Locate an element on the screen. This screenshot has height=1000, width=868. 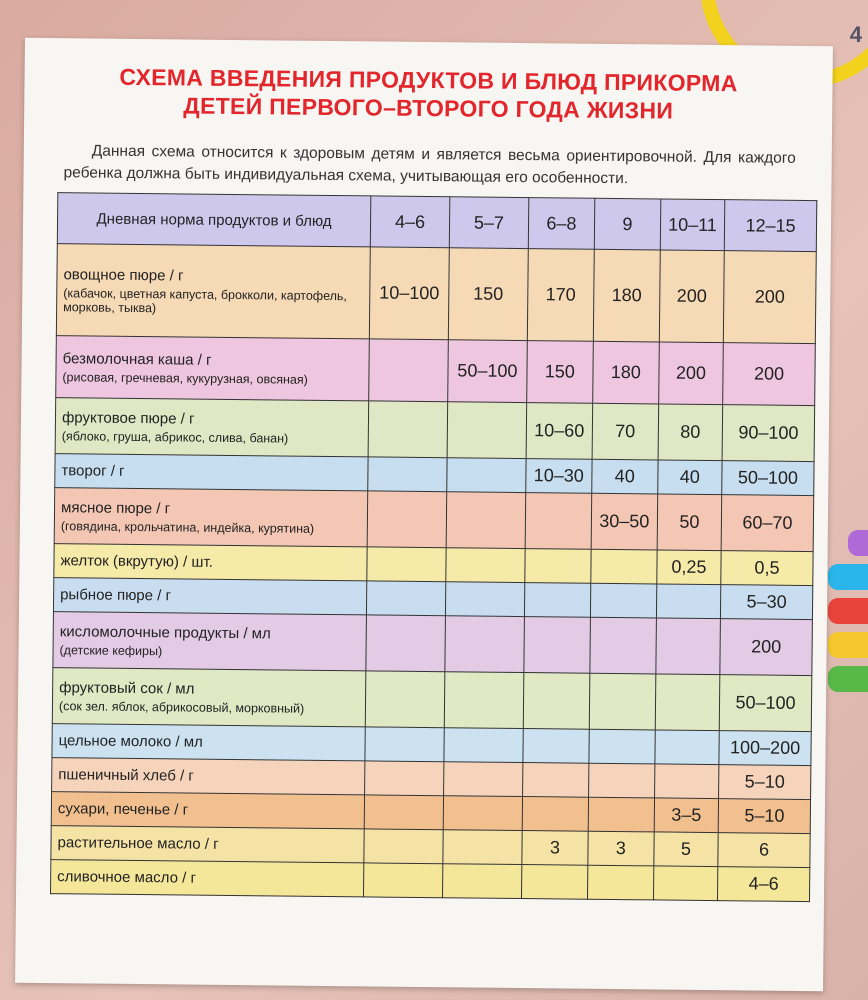
value-cell: 30–50 is located at coordinates (624, 521).